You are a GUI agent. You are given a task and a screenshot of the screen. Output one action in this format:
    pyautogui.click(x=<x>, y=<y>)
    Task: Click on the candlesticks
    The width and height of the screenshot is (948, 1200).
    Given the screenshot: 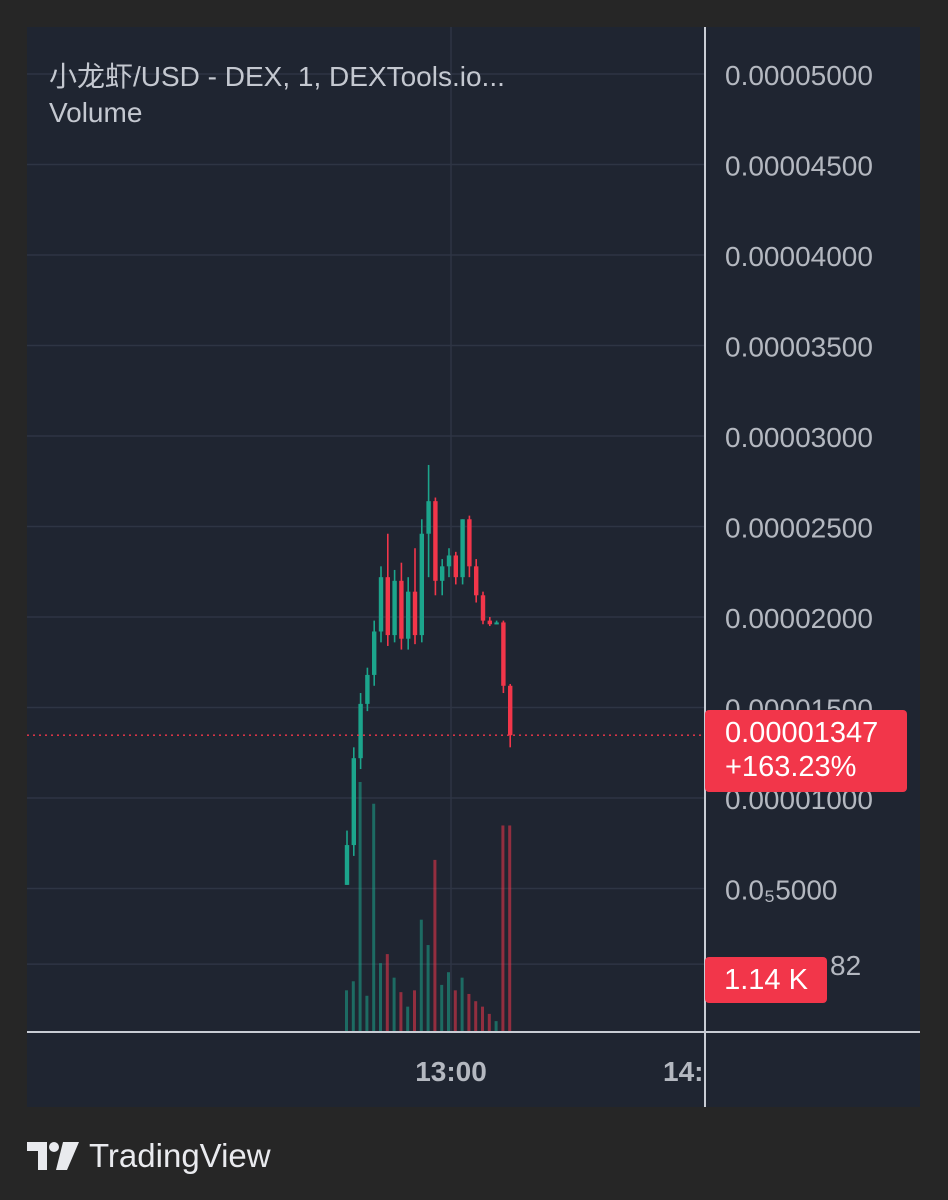 What is the action you would take?
    pyautogui.click(x=428, y=674)
    